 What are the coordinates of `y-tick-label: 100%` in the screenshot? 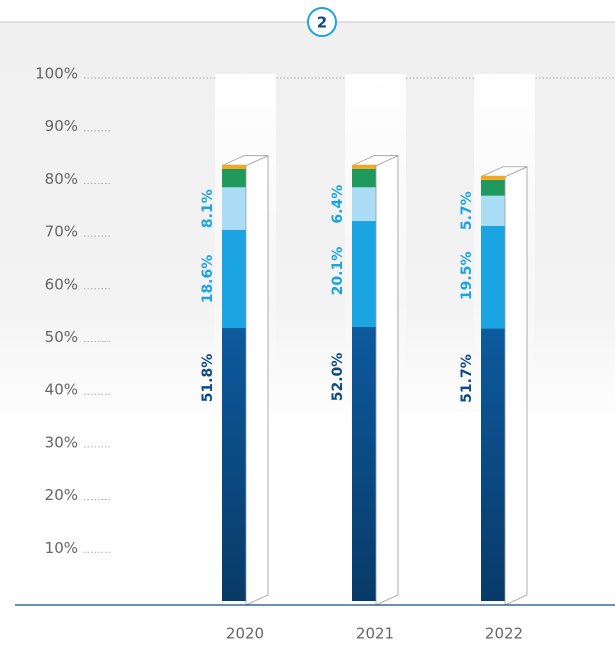 It's located at (56, 74).